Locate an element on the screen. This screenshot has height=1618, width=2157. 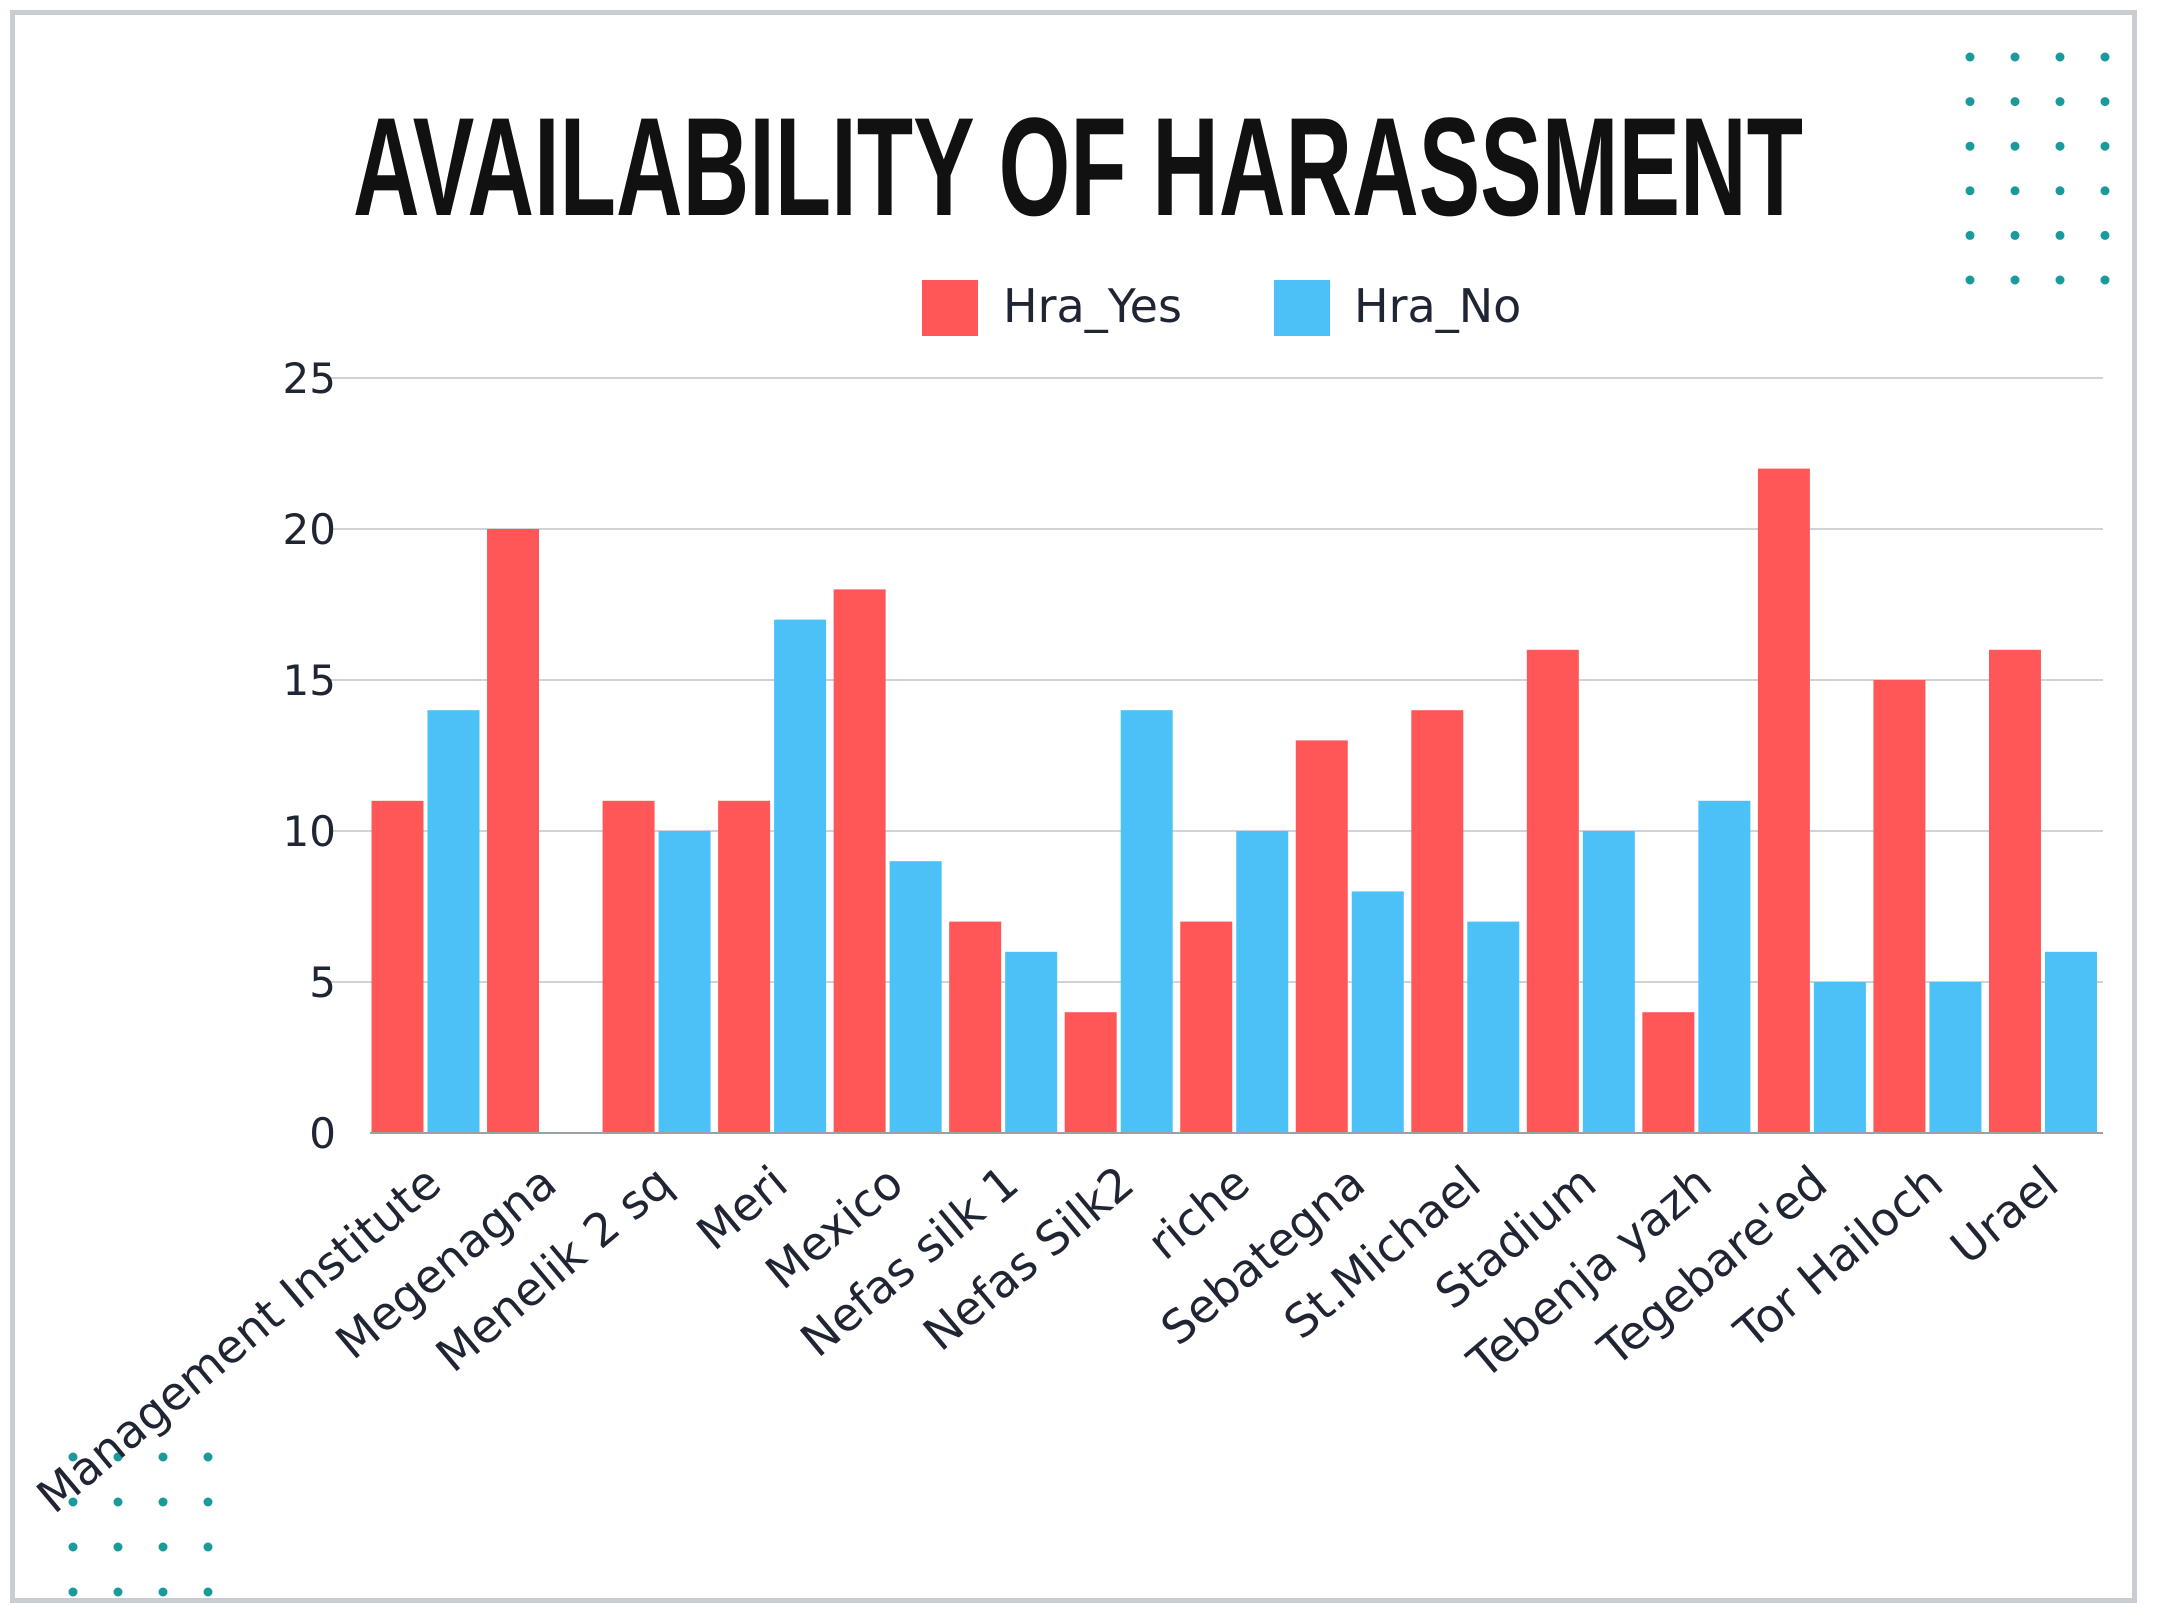
bar-hra-no: Tegebare'ed — Hra_No: 5 is located at coordinates (1839, 1057).